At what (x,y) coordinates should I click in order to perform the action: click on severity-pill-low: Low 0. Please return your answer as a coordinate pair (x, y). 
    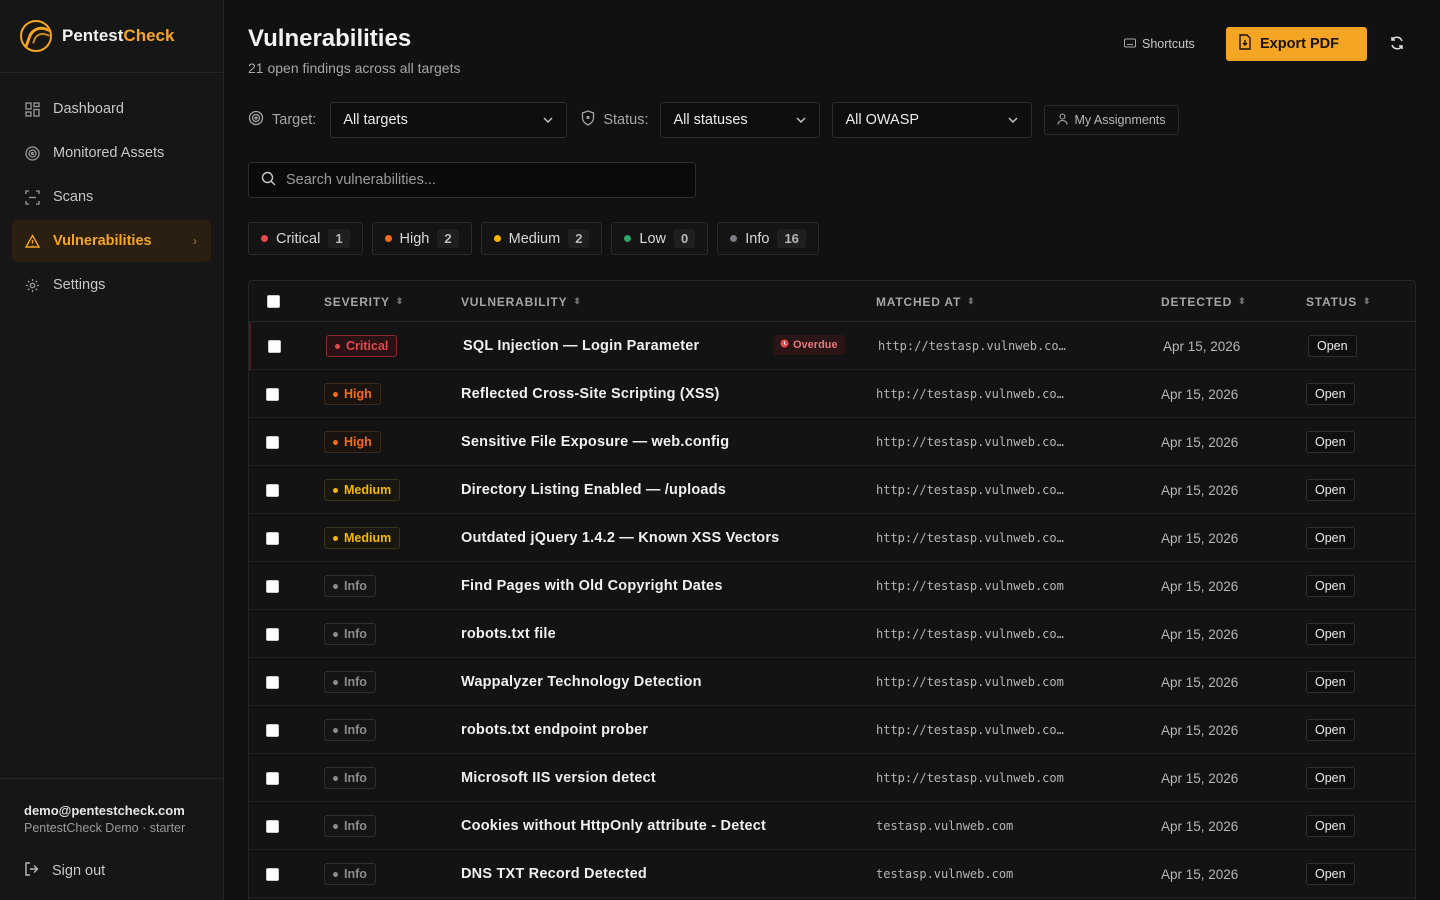
    Looking at the image, I should click on (660, 238).